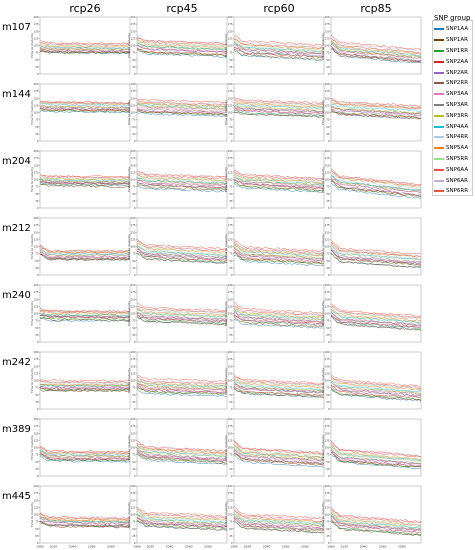 The height and width of the screenshot is (550, 475). I want to click on legend-item-SNP3AA: SNP3AA, so click(454, 94).